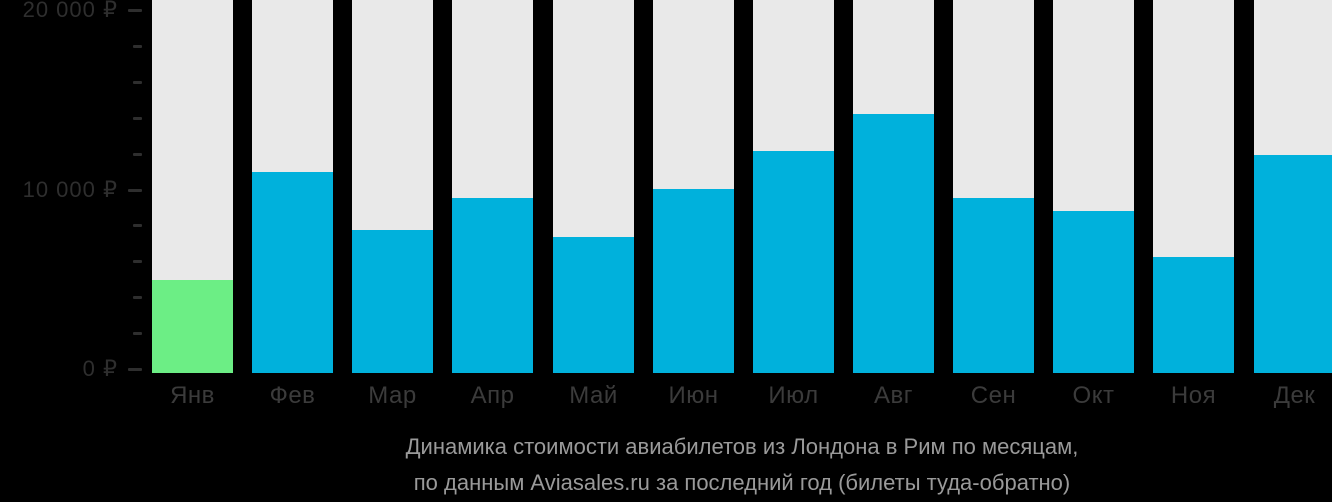 The image size is (1332, 502). I want to click on bar-Июн, so click(693, 281).